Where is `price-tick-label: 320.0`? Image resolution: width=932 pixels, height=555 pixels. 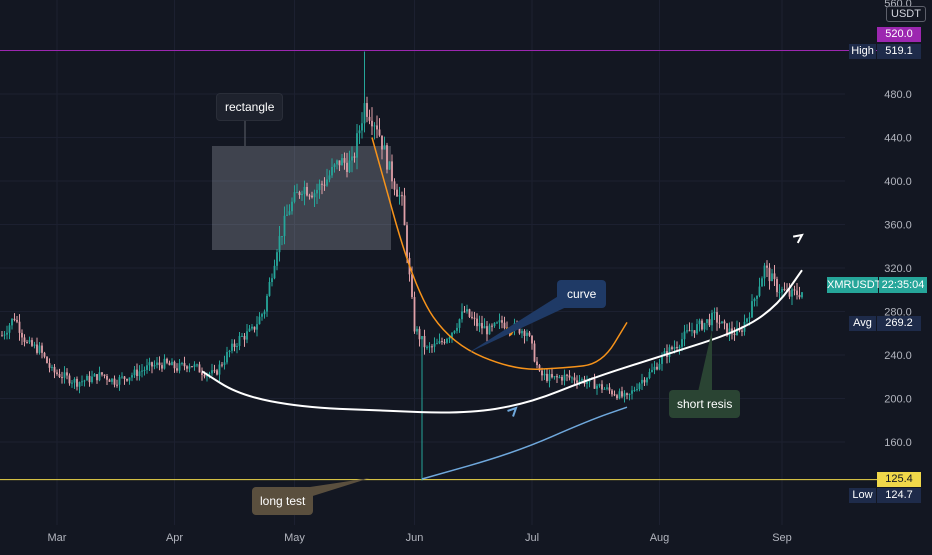 price-tick-label: 320.0 is located at coordinates (898, 269).